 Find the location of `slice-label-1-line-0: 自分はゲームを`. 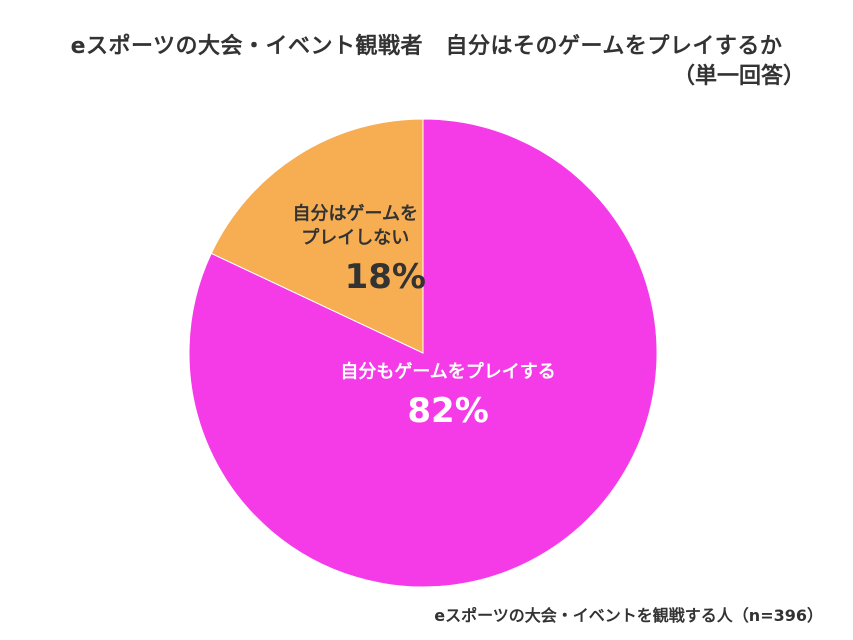

slice-label-1-line-0: 自分はゲームを is located at coordinates (355, 213).